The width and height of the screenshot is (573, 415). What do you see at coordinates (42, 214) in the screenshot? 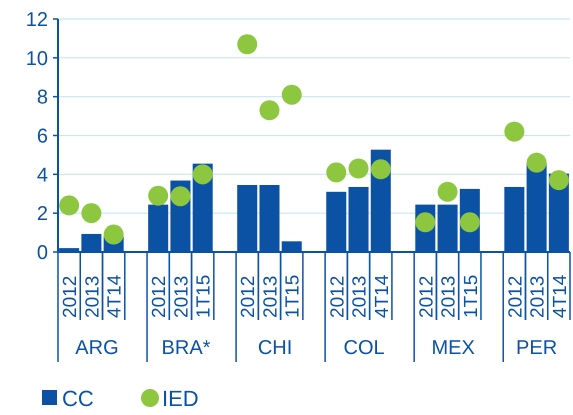
I see `y-tick-label: 2` at bounding box center [42, 214].